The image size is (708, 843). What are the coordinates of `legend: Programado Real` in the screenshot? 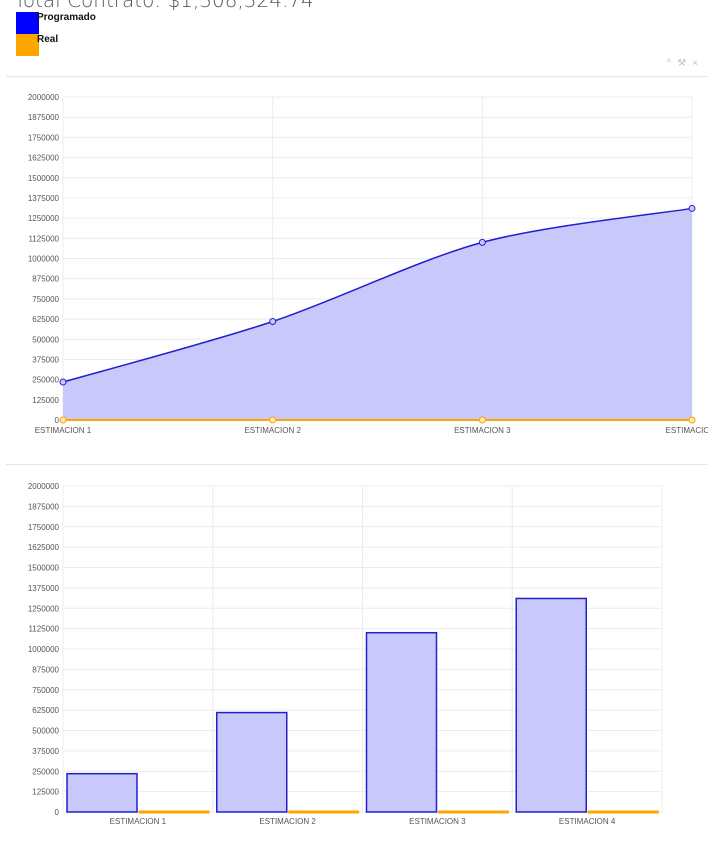 It's located at (56, 34).